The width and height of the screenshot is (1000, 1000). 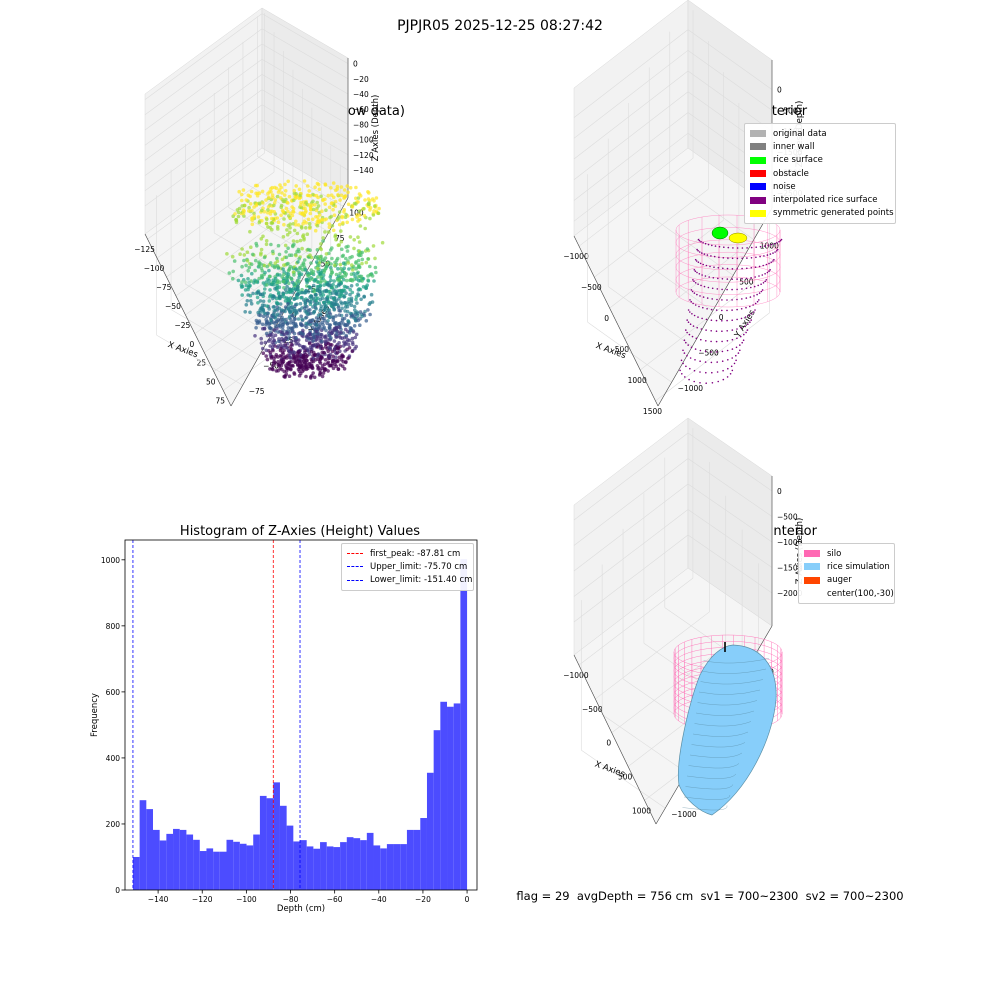 What do you see at coordinates (822, 213) in the screenshot?
I see `legend-entry: symmetric generated points` at bounding box center [822, 213].